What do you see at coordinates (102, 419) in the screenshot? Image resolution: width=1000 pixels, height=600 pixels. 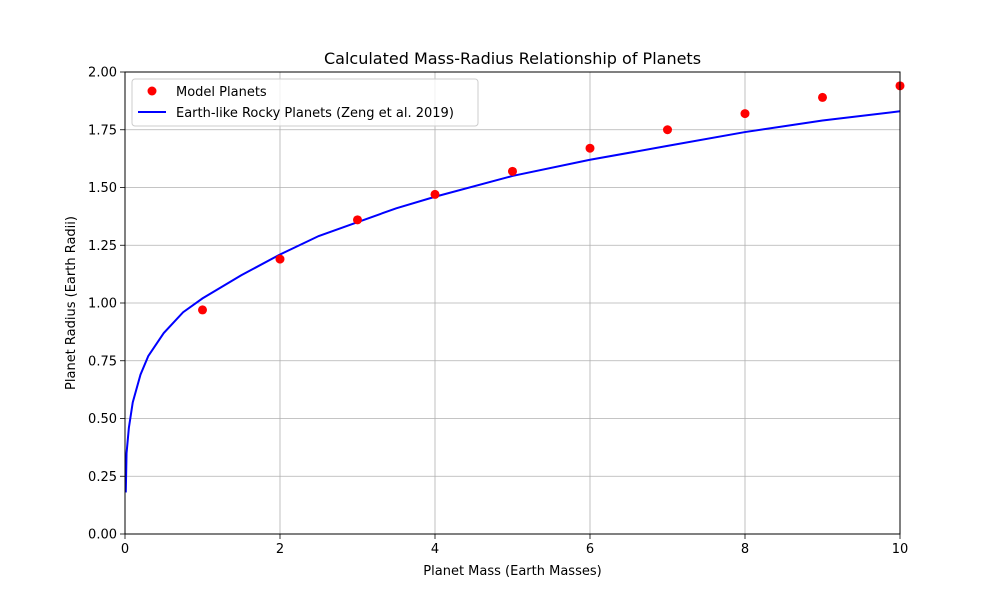 I see `y-tick-label: 0.50` at bounding box center [102, 419].